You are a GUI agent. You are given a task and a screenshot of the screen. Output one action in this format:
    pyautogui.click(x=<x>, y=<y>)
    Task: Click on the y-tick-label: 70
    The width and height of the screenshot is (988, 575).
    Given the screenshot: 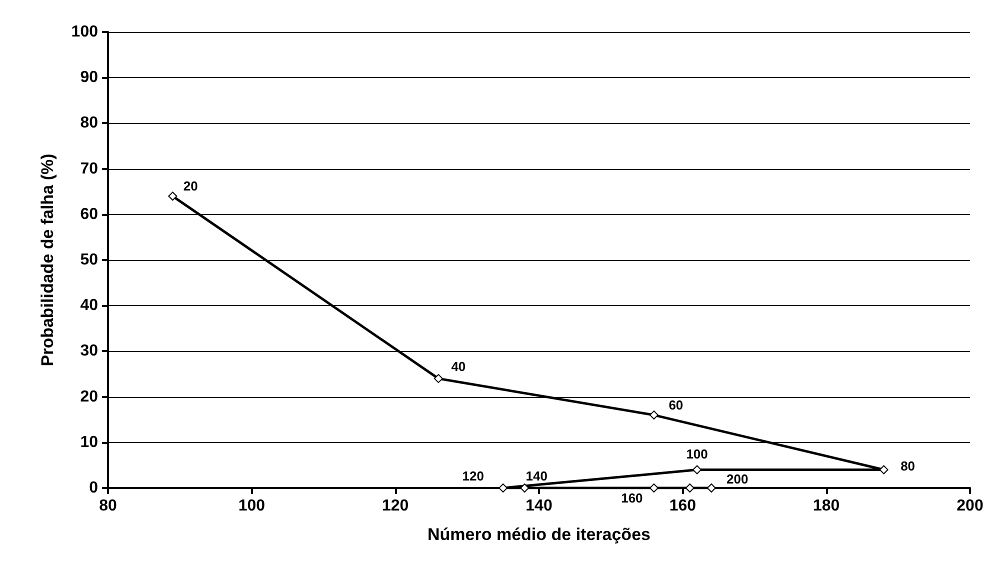 What is the action you would take?
    pyautogui.click(x=89, y=169)
    